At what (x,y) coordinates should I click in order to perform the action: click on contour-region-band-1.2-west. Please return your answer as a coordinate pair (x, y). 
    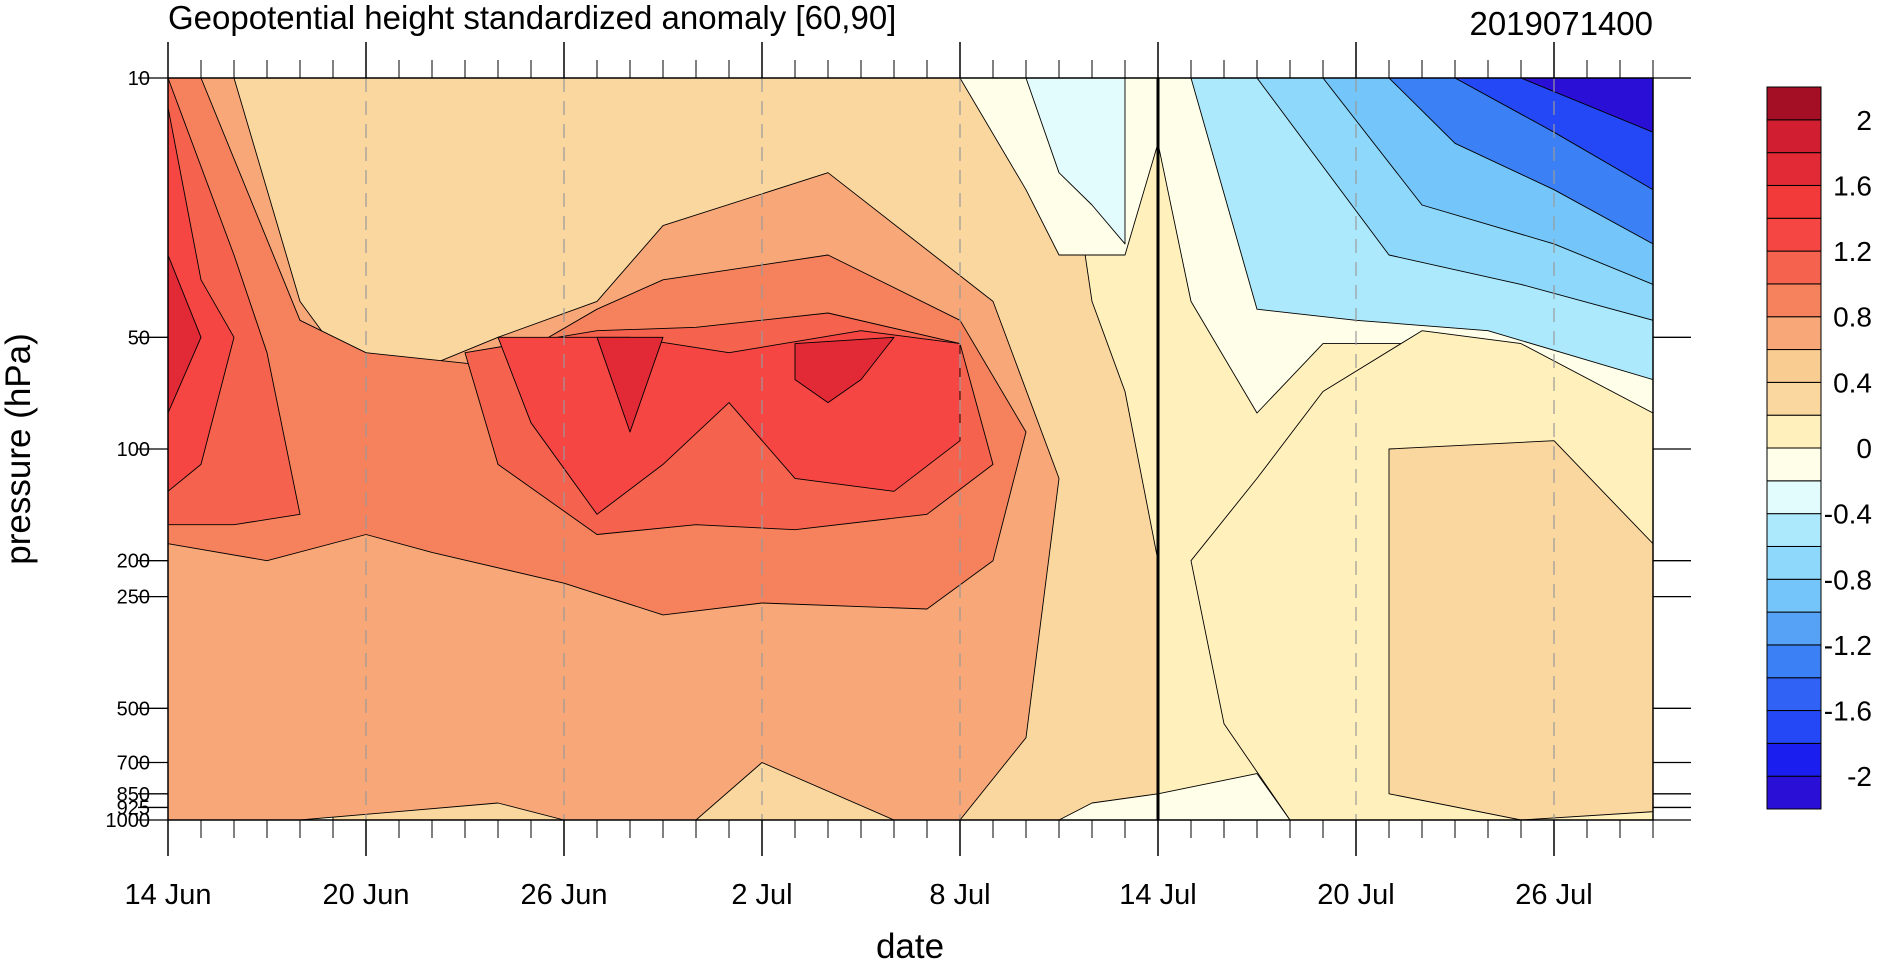
    Looking at the image, I should click on (201, 299).